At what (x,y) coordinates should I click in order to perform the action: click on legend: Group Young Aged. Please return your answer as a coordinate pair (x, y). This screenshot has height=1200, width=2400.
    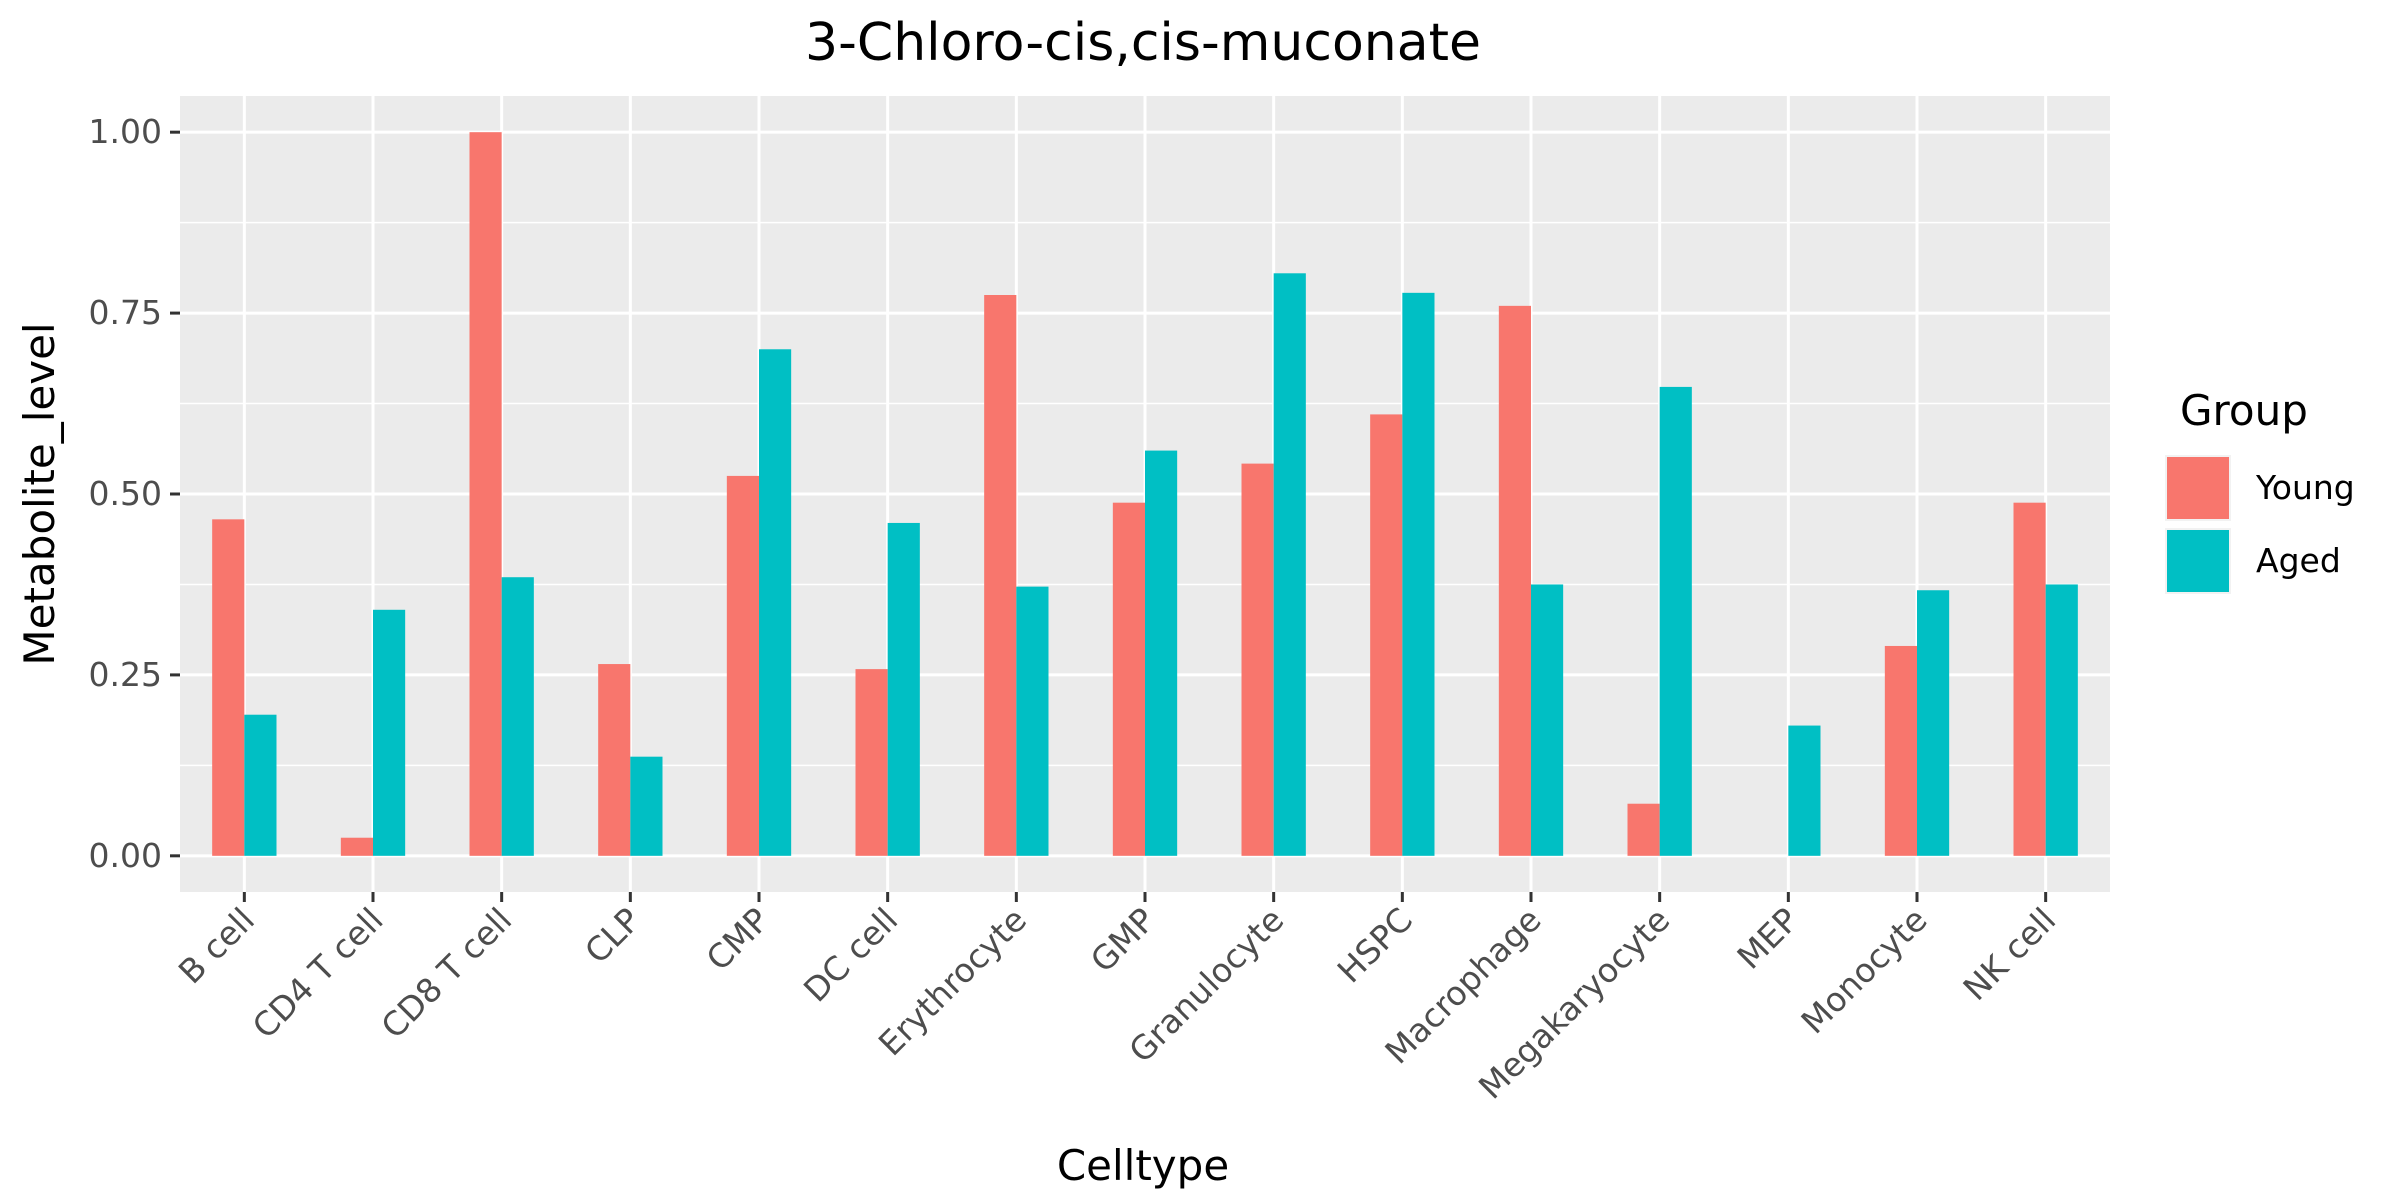
    Looking at the image, I should click on (2260, 490).